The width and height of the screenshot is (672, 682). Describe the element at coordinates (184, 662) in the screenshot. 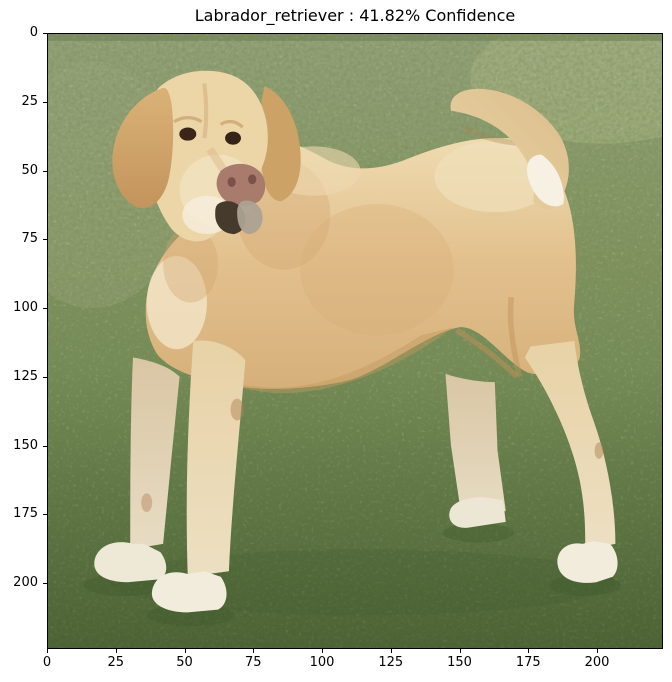

I see `x-tick-label: 50` at that location.